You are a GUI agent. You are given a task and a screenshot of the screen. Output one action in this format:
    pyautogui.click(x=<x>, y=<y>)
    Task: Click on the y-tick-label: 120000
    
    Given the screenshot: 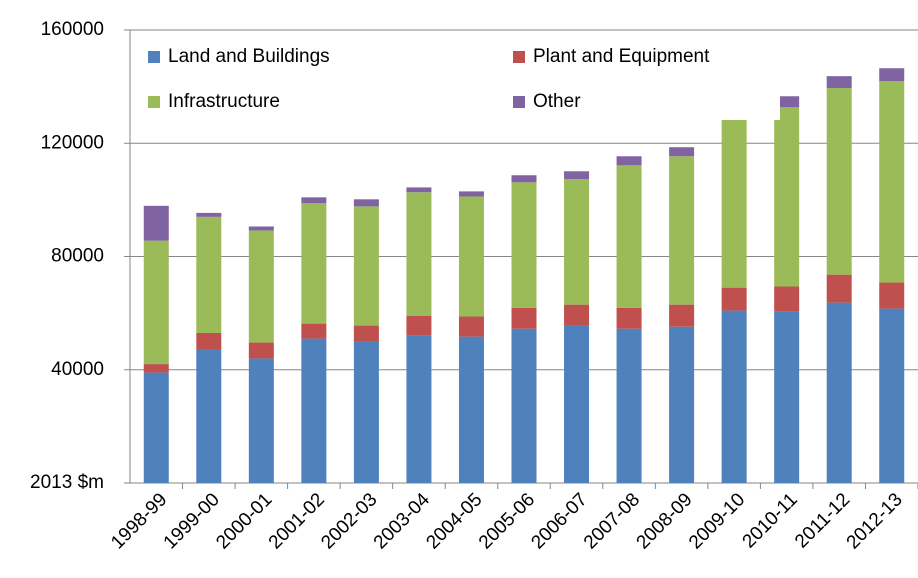 What is the action you would take?
    pyautogui.click(x=72, y=142)
    